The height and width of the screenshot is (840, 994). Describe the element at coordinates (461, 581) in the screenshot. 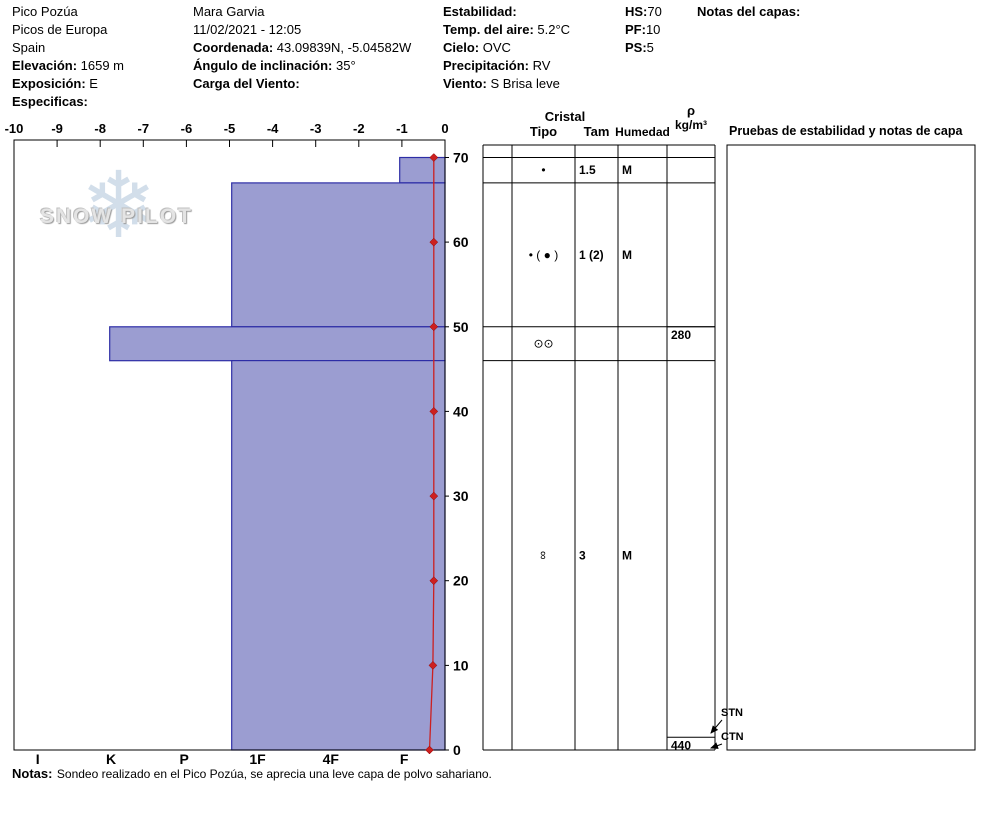

I see `depth-tick-label: 20` at that location.